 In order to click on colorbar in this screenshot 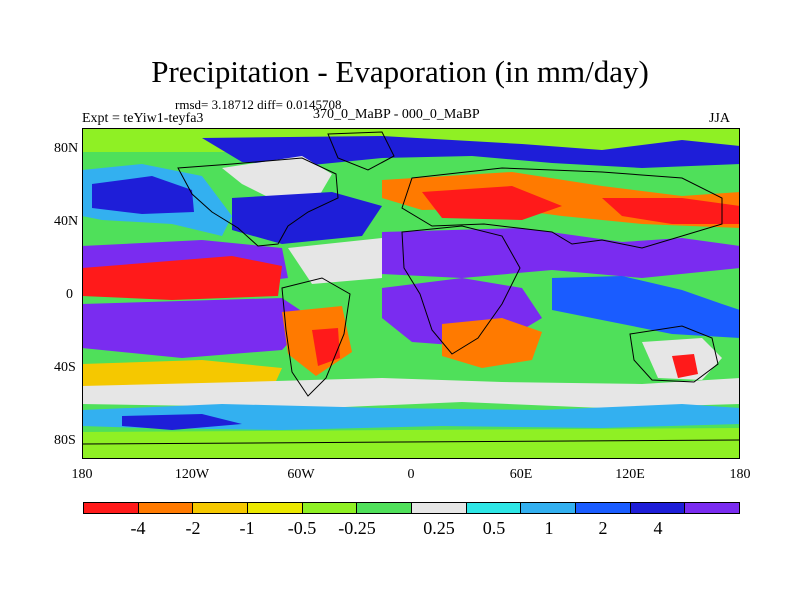, I will do `click(411, 508)`.